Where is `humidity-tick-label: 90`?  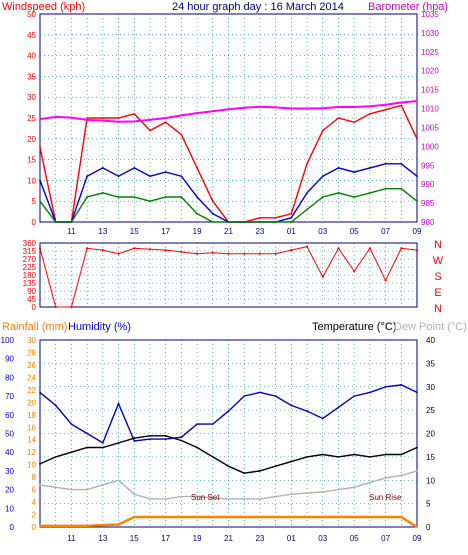
humidity-tick-label: 90 is located at coordinates (9, 359).